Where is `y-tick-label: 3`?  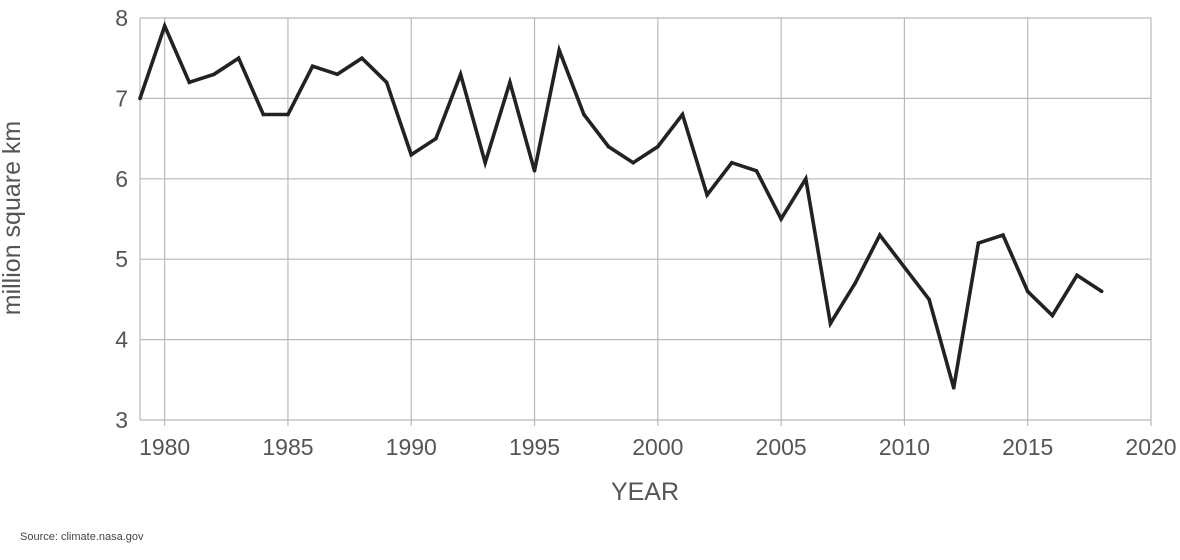 y-tick-label: 3 is located at coordinates (121, 420).